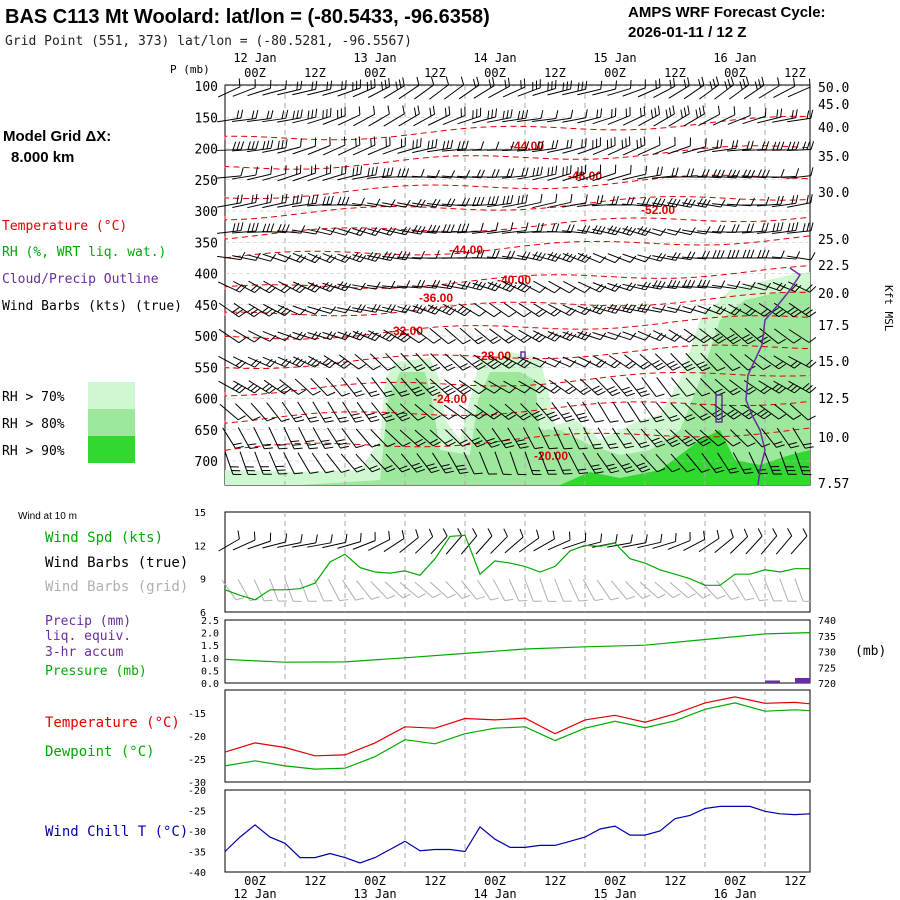 The height and width of the screenshot is (900, 900). Describe the element at coordinates (210, 659) in the screenshot. I see `precip-tick-label: 1.0` at that location.